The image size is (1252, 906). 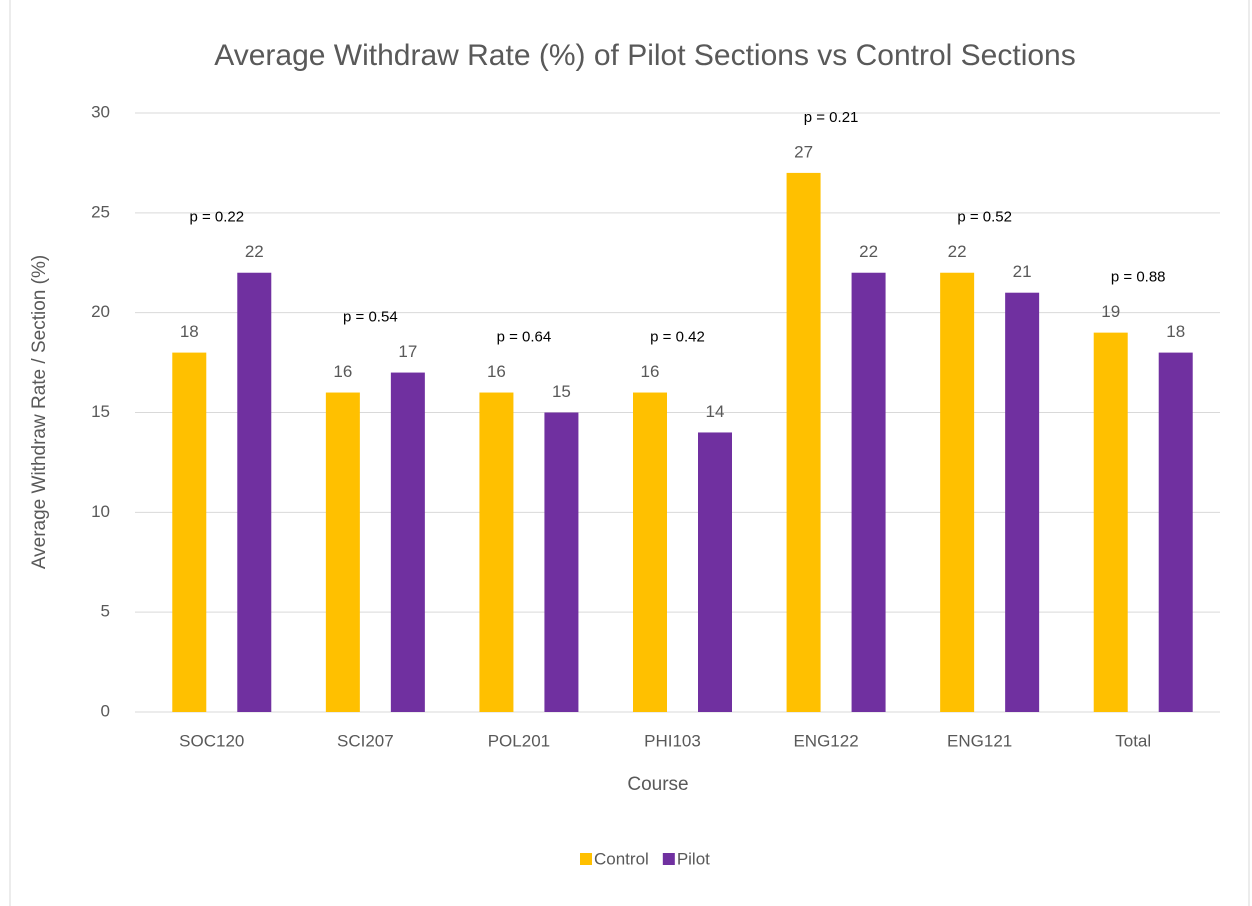 What do you see at coordinates (561, 391) in the screenshot?
I see `value-label: 15` at bounding box center [561, 391].